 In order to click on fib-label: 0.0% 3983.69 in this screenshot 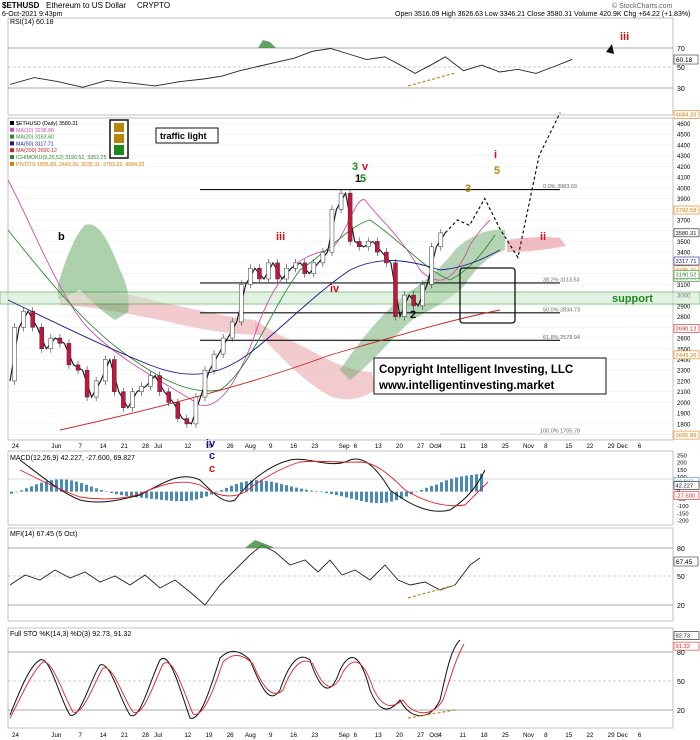, I will do `click(560, 187)`.